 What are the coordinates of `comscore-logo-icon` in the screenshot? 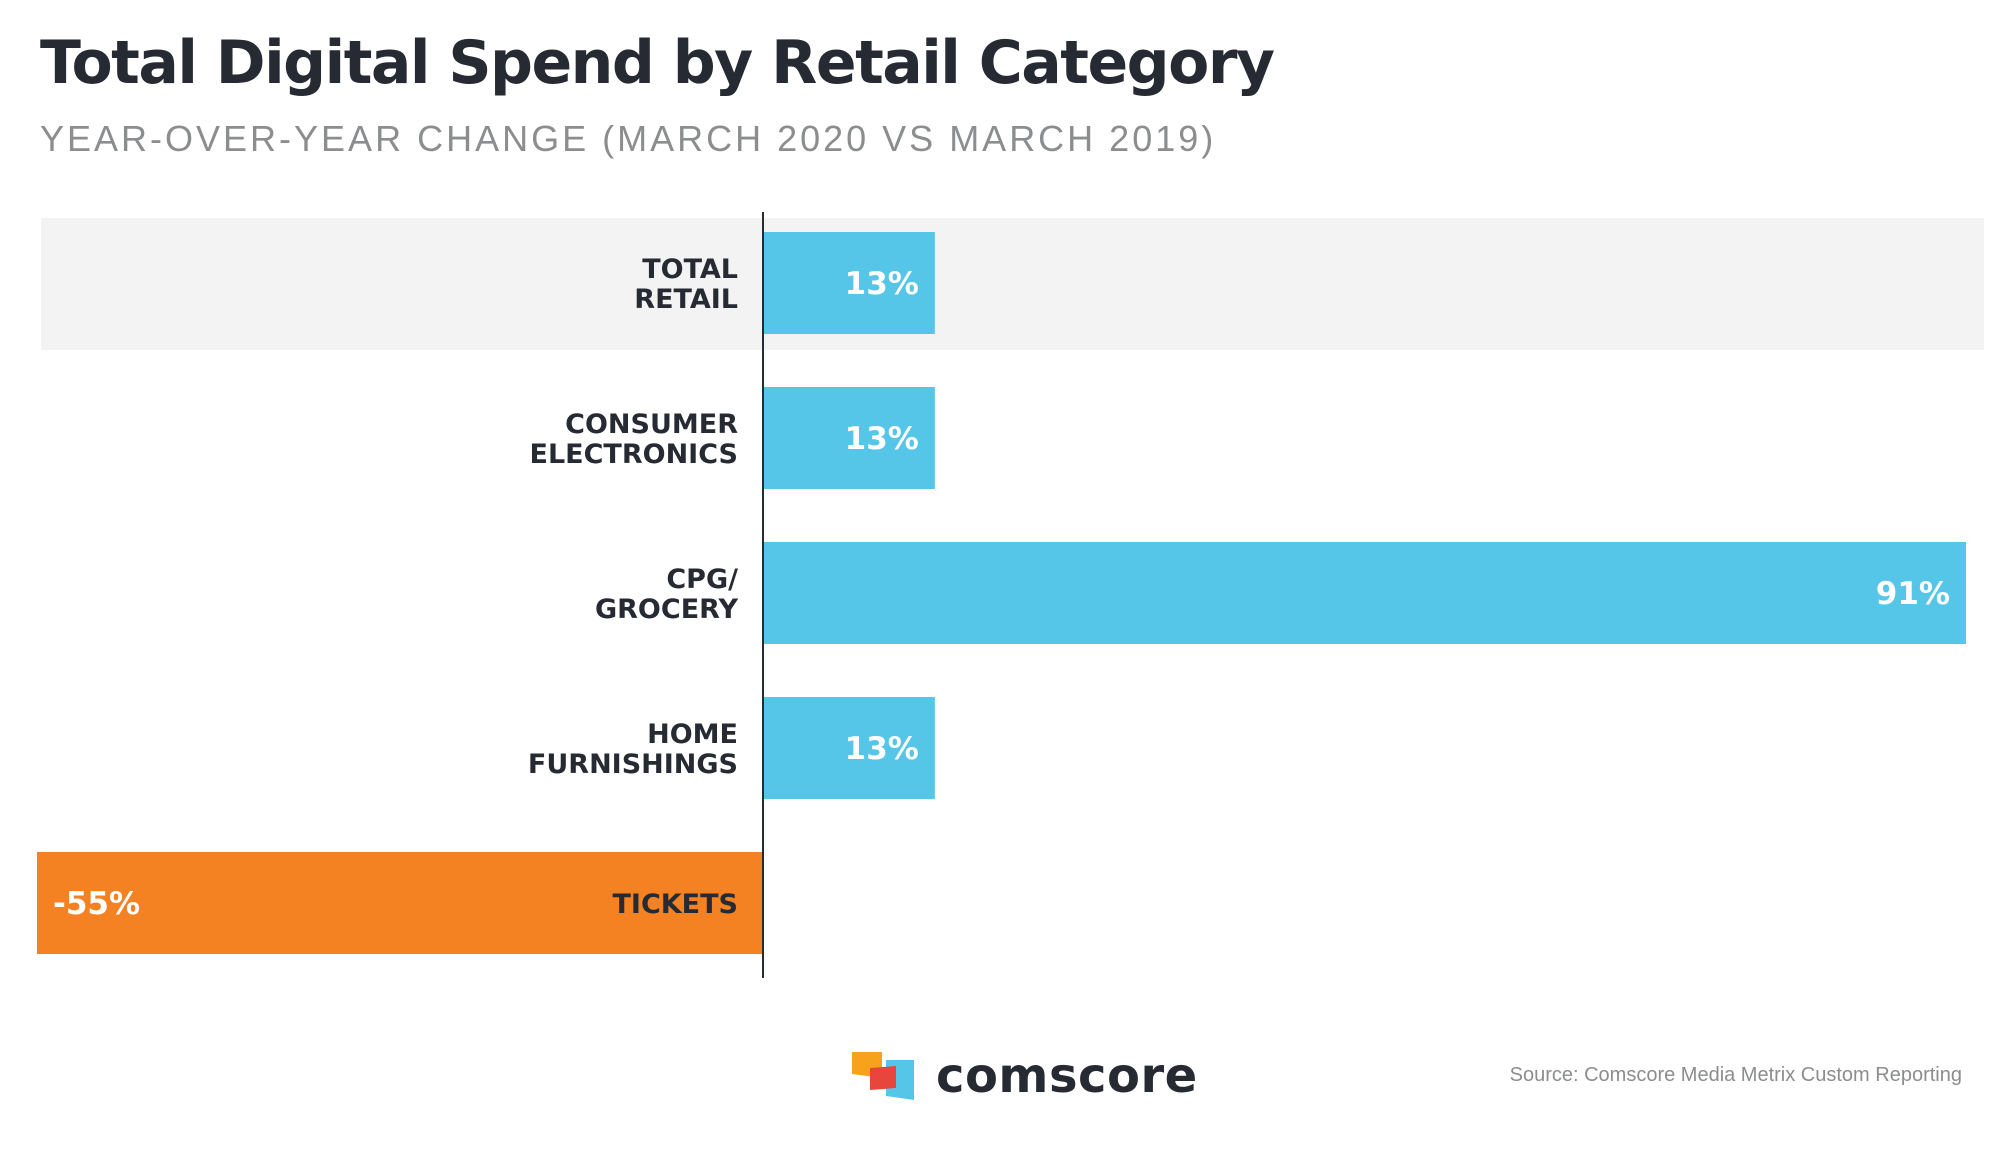 It's located at (883, 1076).